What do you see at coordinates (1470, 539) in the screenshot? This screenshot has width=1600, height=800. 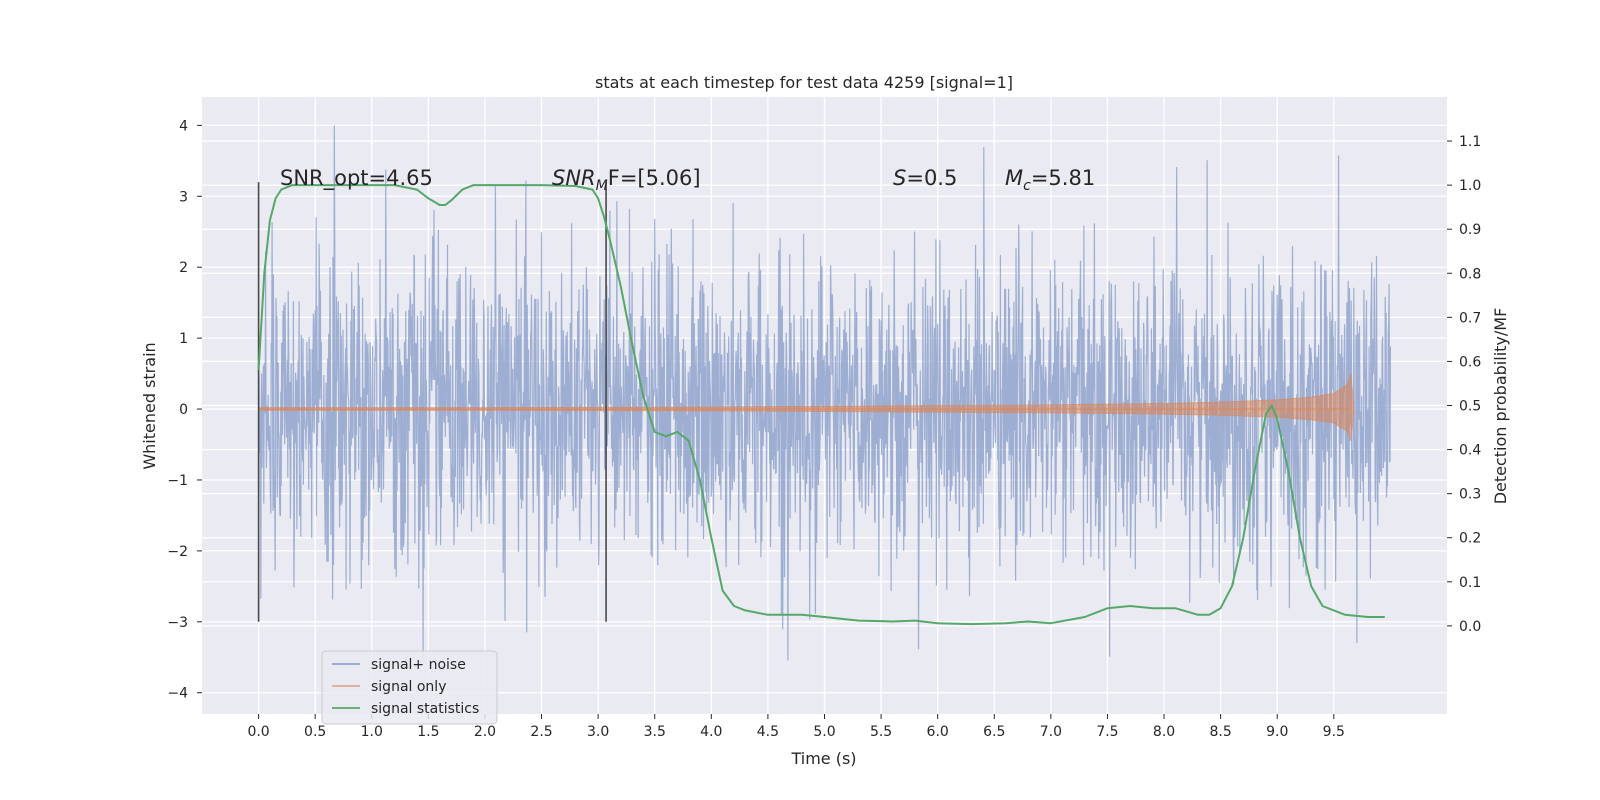 I see `y-right-tick-label: 0.2` at bounding box center [1470, 539].